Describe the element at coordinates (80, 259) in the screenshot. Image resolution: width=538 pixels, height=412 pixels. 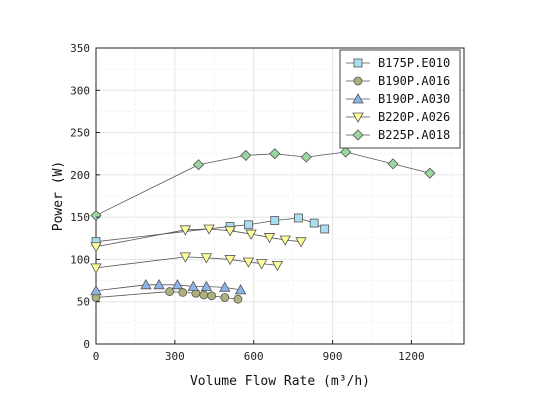
I see `y-tick-label: 100` at that location.